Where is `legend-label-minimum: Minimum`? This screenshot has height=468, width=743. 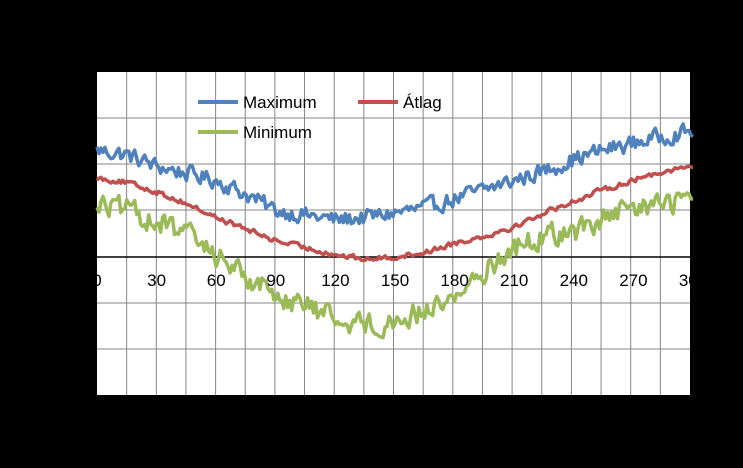
legend-label-minimum: Minimum is located at coordinates (277, 132).